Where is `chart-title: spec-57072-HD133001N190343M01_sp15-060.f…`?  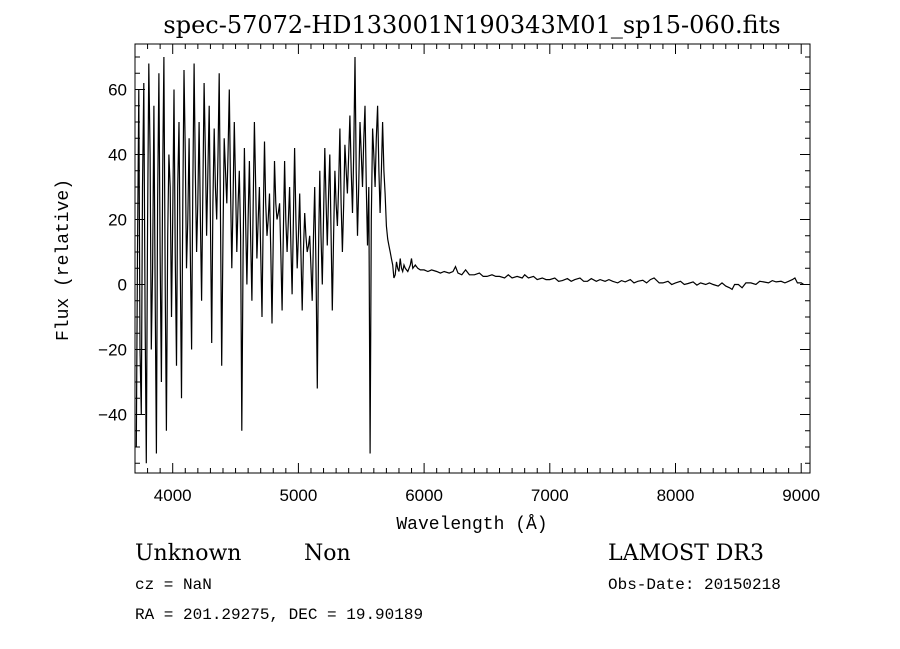
chart-title: spec-57072-HD133001N190343M01_sp15-060.f… is located at coordinates (471, 25).